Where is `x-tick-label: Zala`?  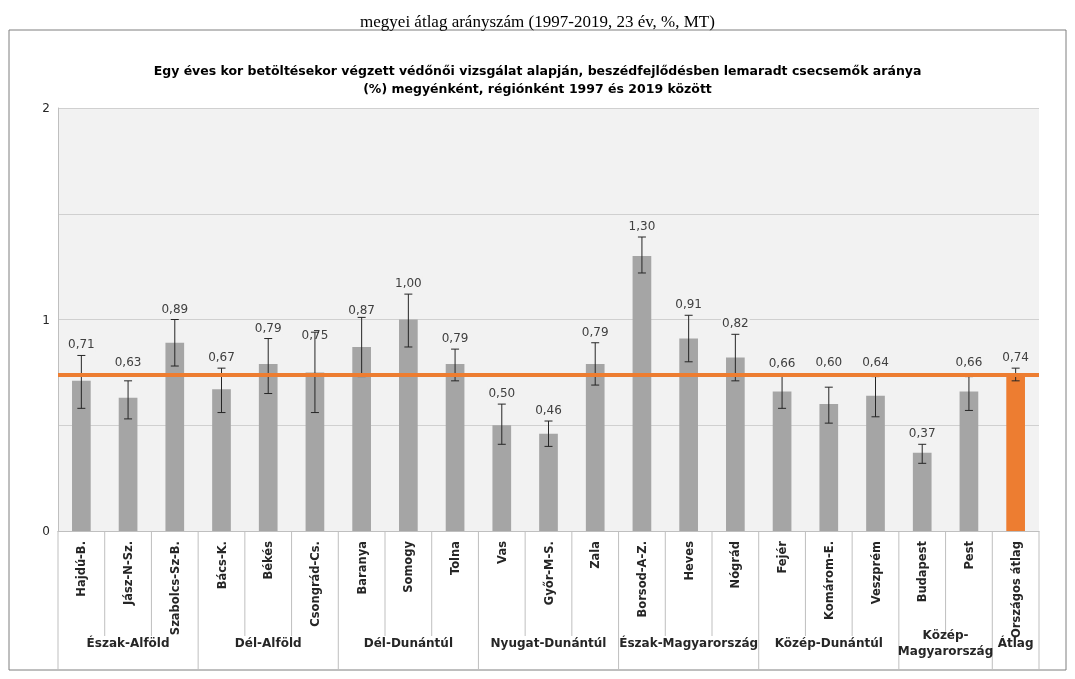
x-tick-label: Zala is located at coordinates (595, 555).